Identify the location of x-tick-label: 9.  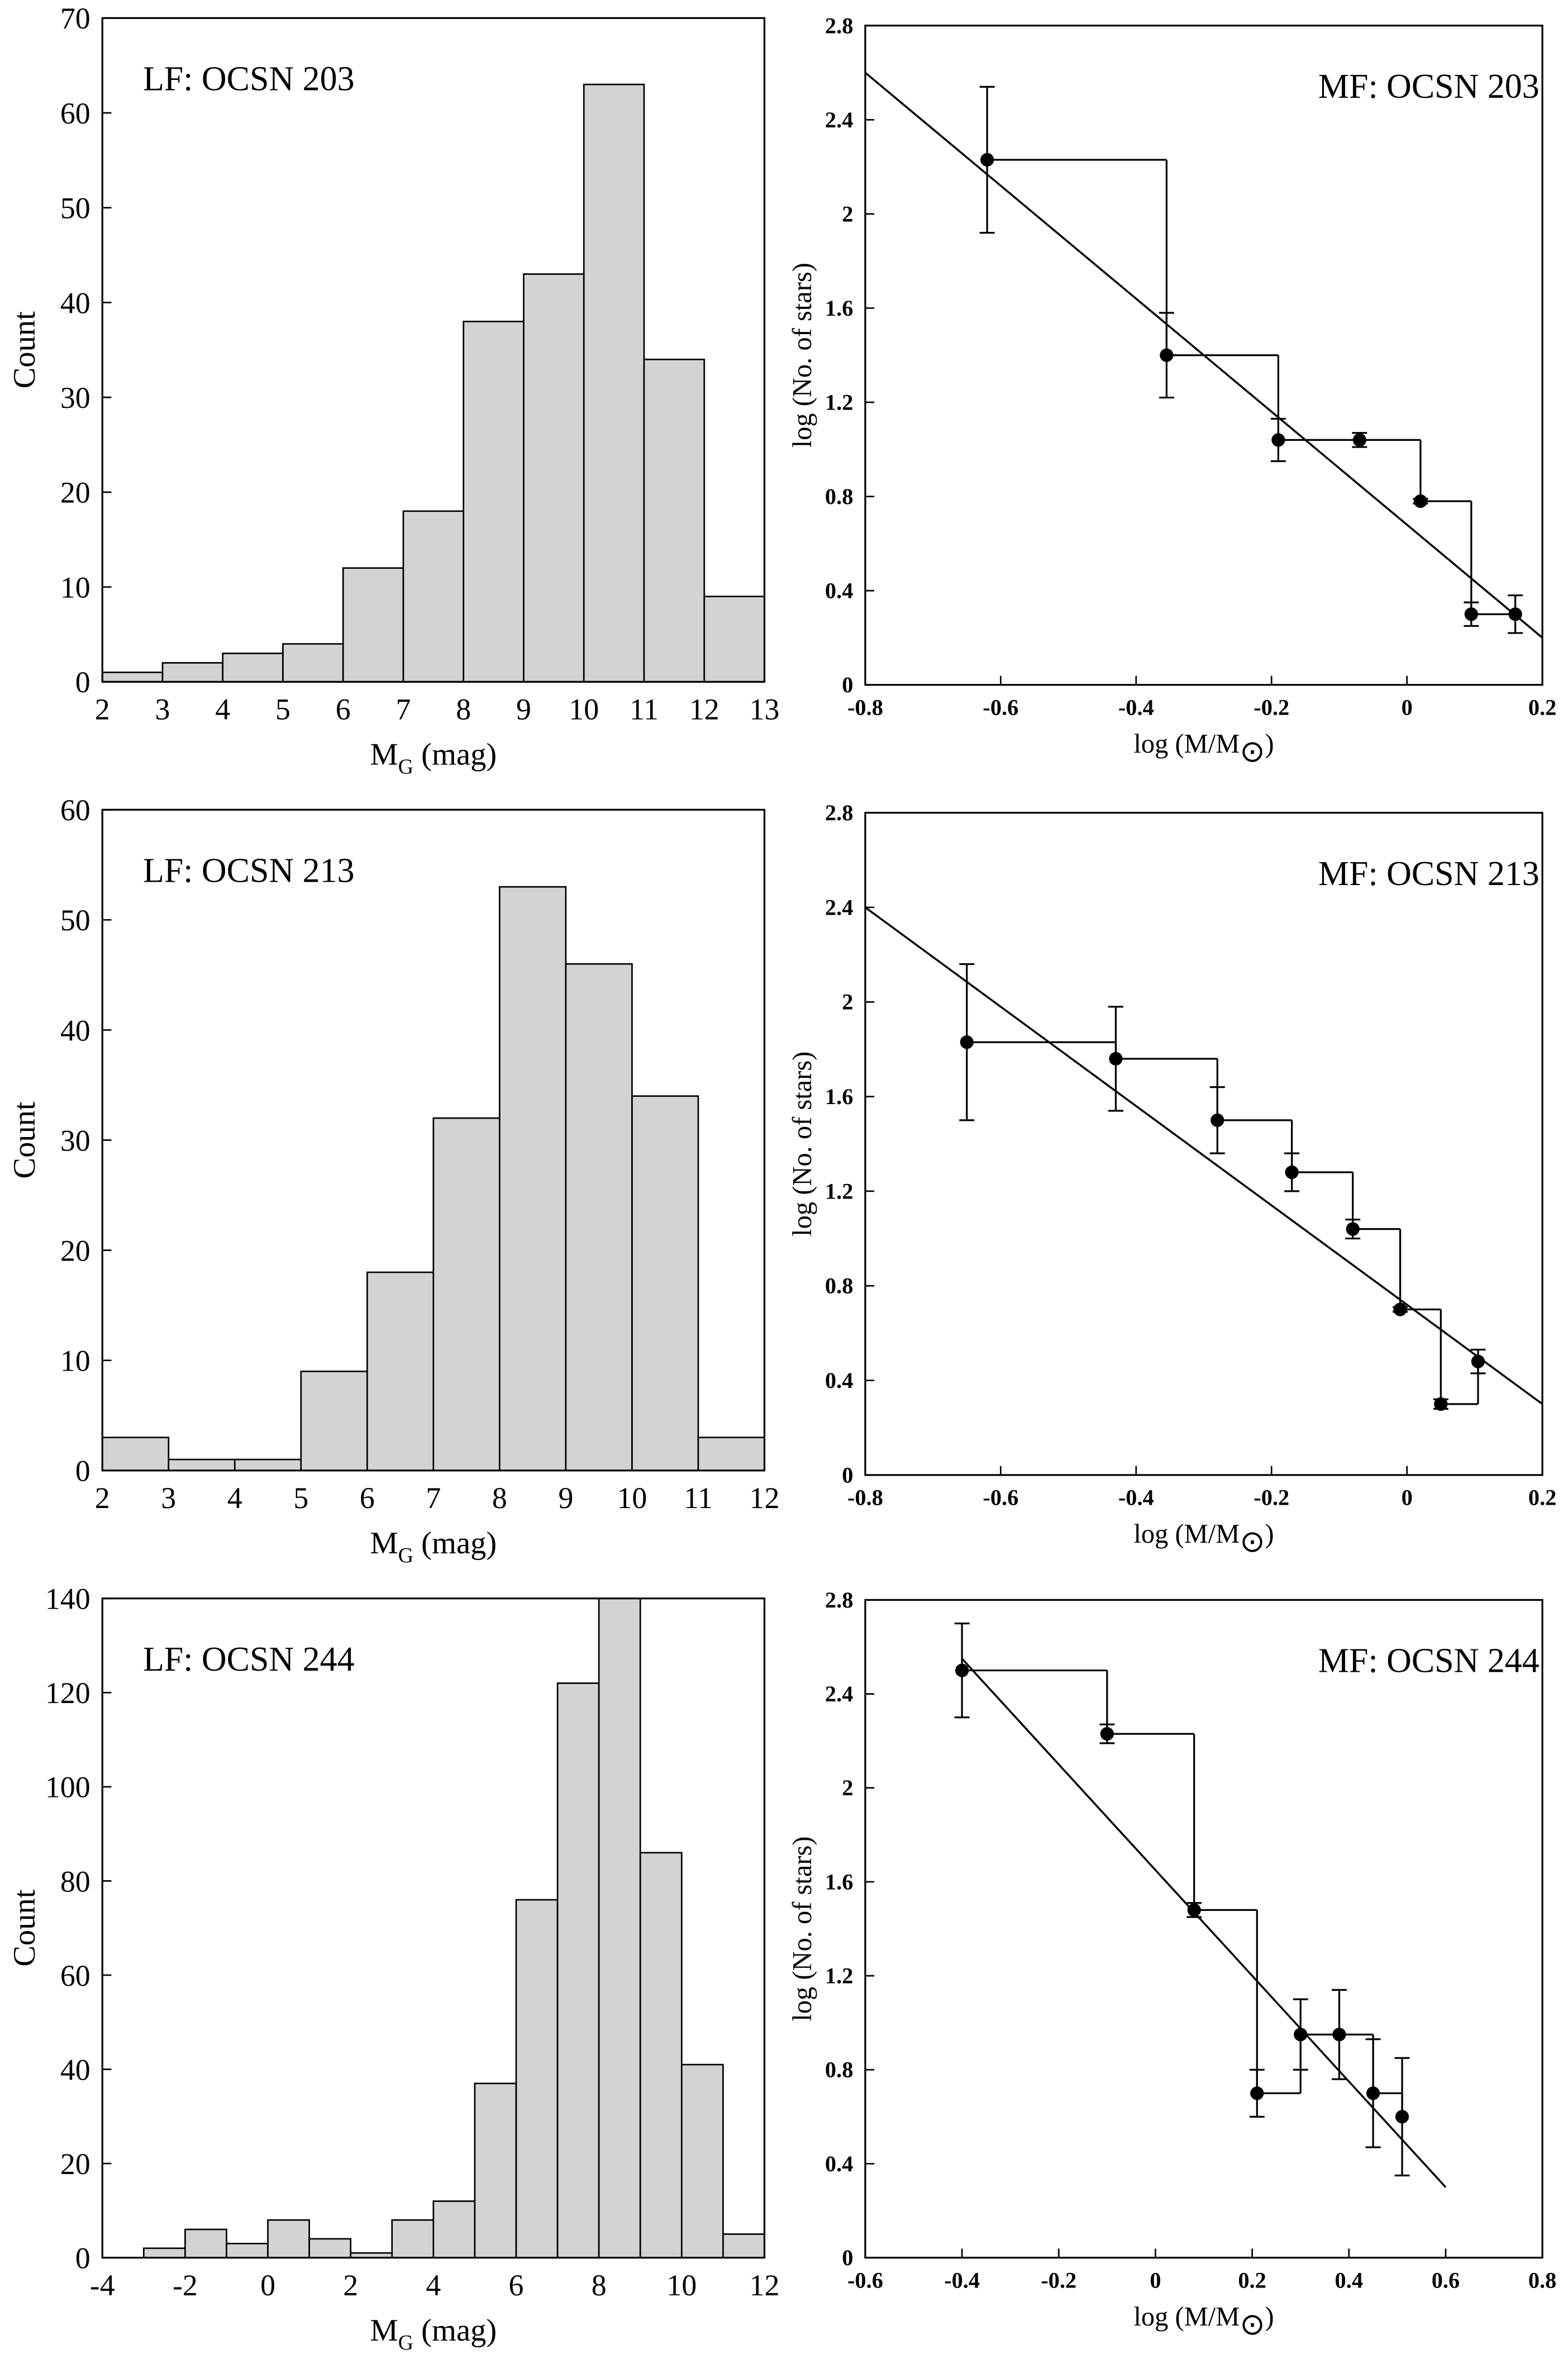
(523, 709).